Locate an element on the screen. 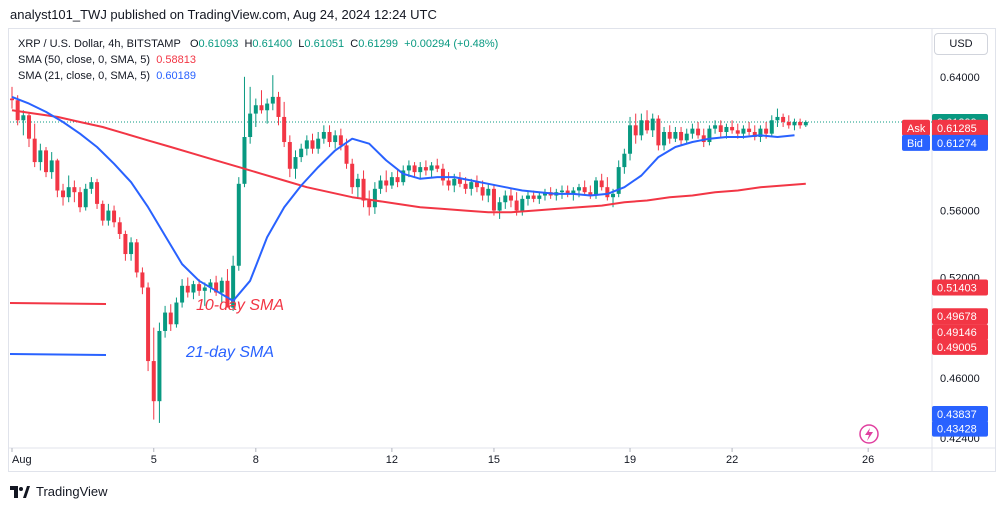 The image size is (1003, 509). sma21-label: SMA (21, close, 0, SMA, 5) is located at coordinates (84, 76).